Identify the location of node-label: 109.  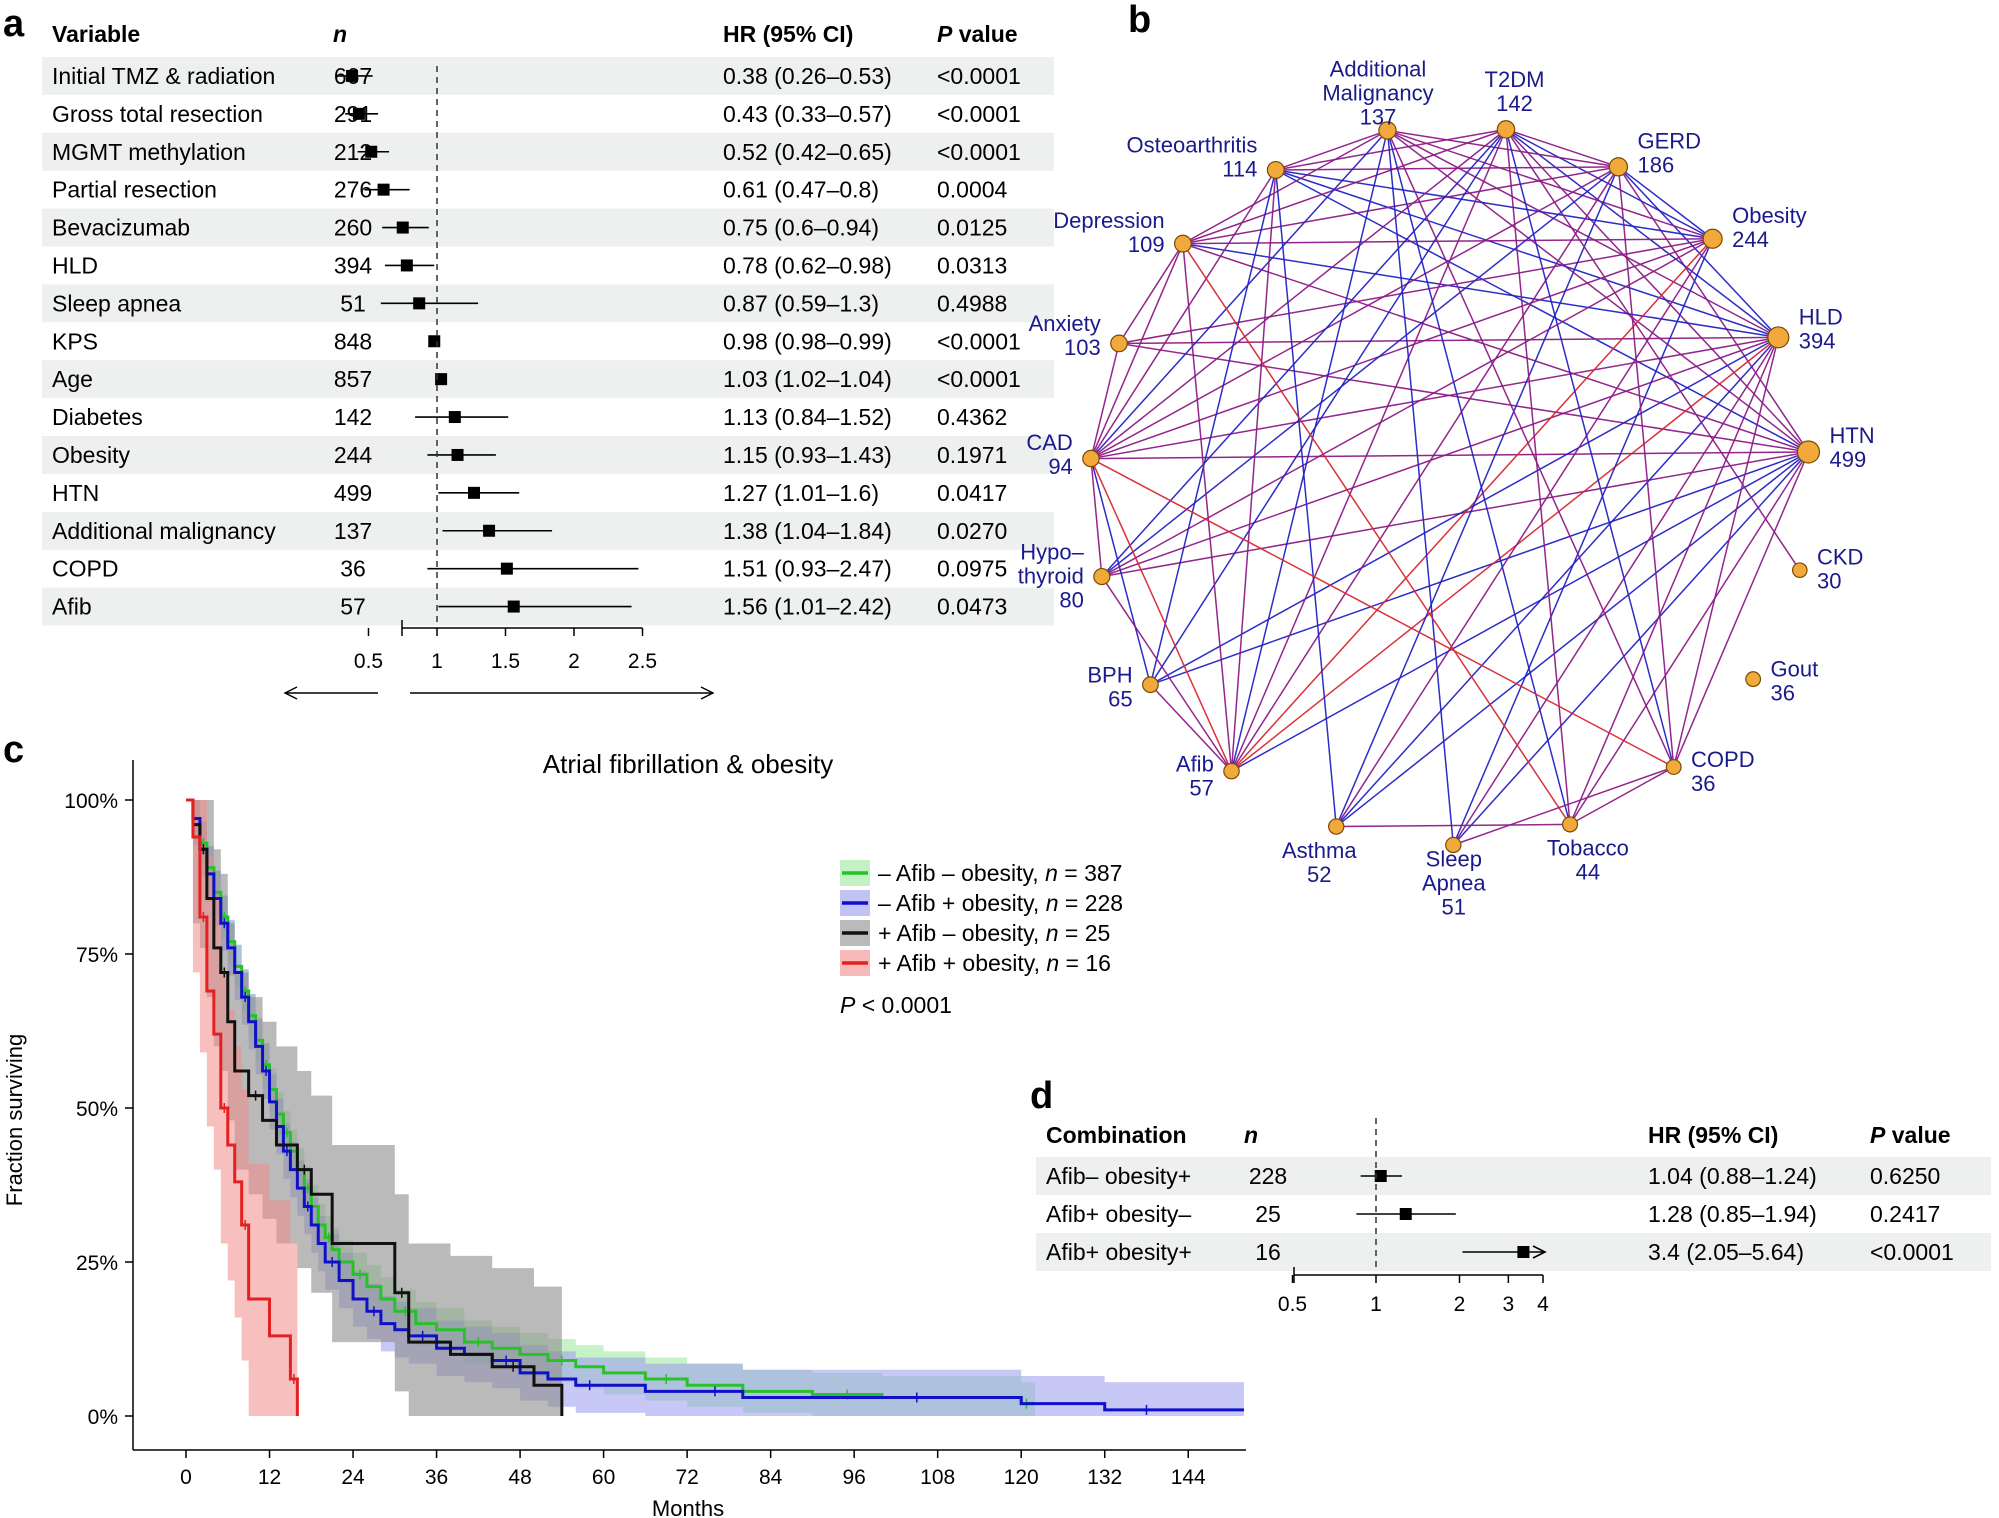
(1146, 244).